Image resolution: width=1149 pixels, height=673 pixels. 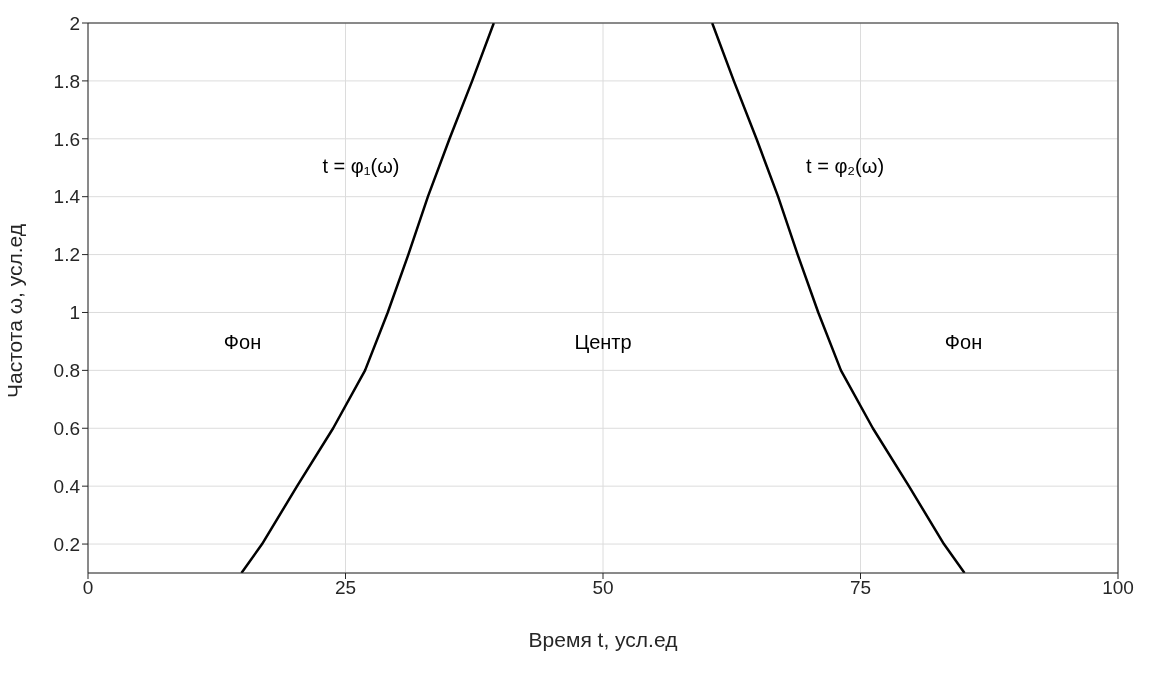 What do you see at coordinates (66, 81) in the screenshot?
I see `y-tick-label: 1.8` at bounding box center [66, 81].